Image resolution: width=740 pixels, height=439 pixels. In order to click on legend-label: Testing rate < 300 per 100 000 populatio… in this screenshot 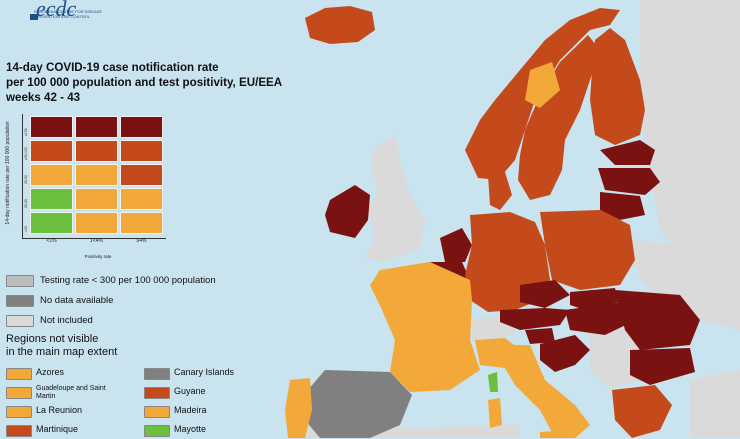, I will do `click(128, 280)`.